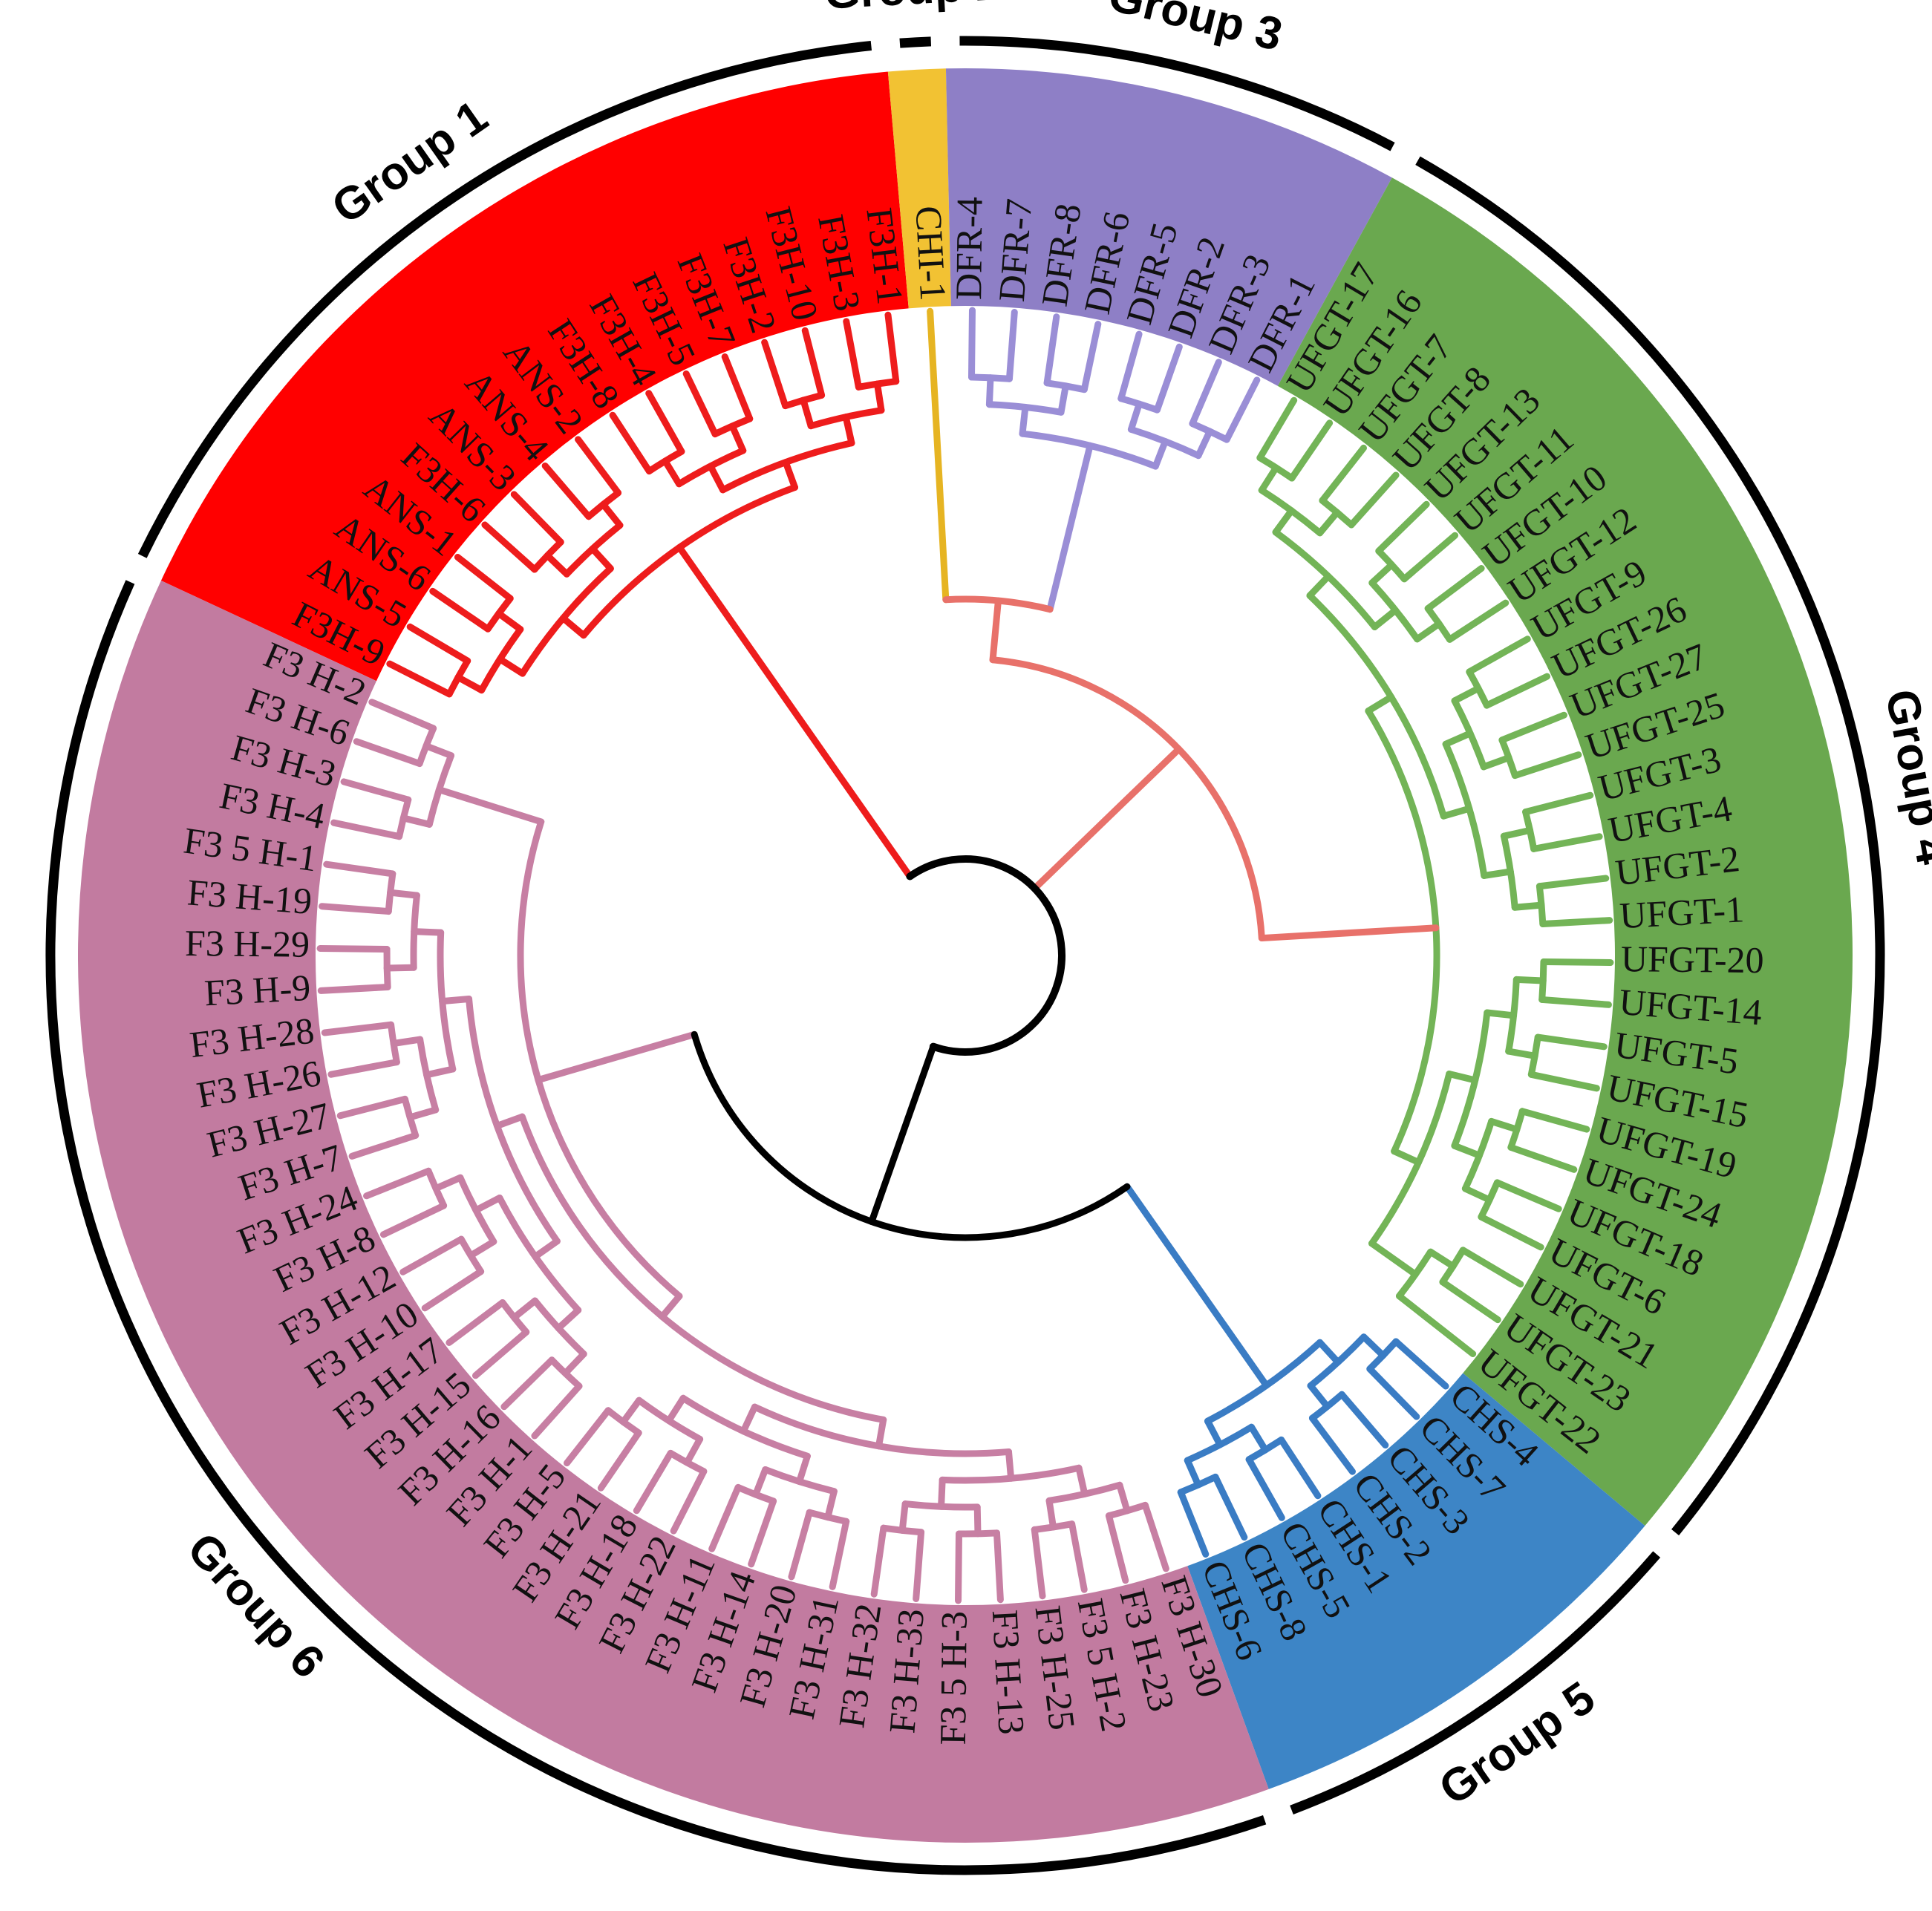 The height and width of the screenshot is (1911, 1932). I want to click on leaf-label-f3-5-h-3: F3 5 H-3, so click(954, 1678).